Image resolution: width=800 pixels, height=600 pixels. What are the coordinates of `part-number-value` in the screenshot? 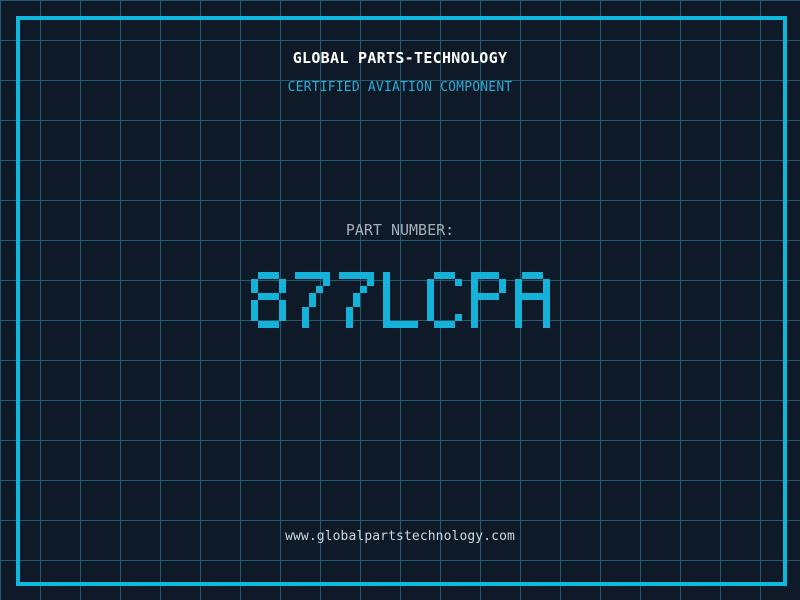 It's located at (400, 300).